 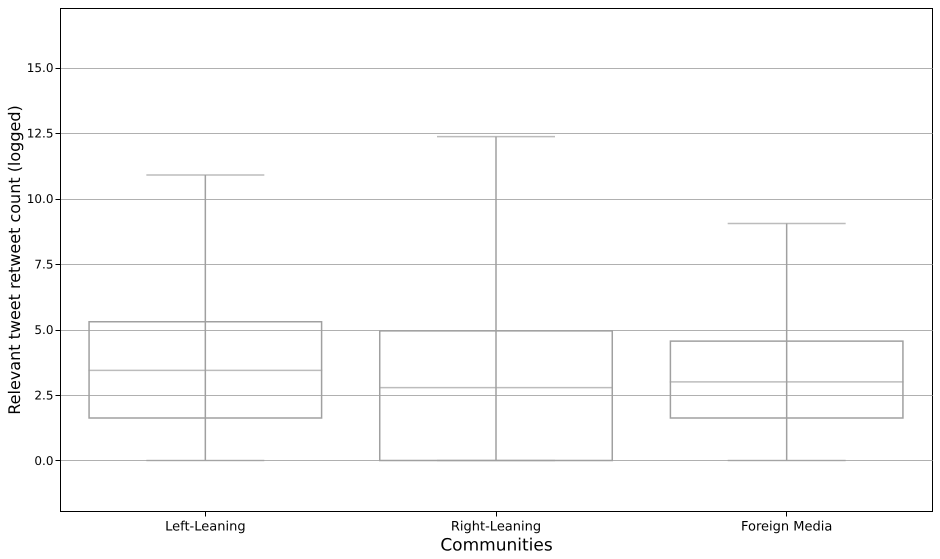 What do you see at coordinates (40, 68) in the screenshot?
I see `y-tick-label: 15.0` at bounding box center [40, 68].